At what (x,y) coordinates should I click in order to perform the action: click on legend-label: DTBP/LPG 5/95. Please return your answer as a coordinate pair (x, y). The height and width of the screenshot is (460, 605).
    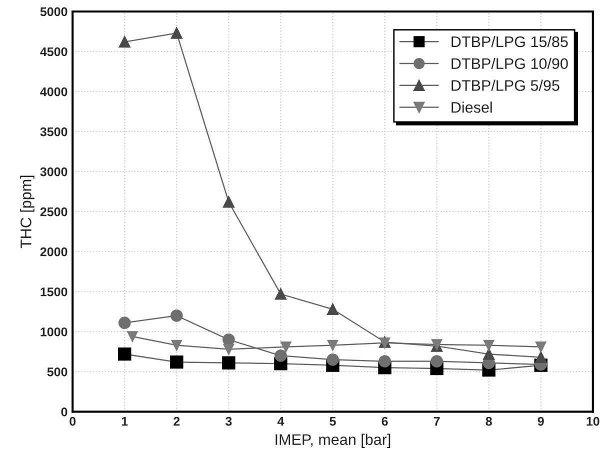
    Looking at the image, I should click on (506, 85).